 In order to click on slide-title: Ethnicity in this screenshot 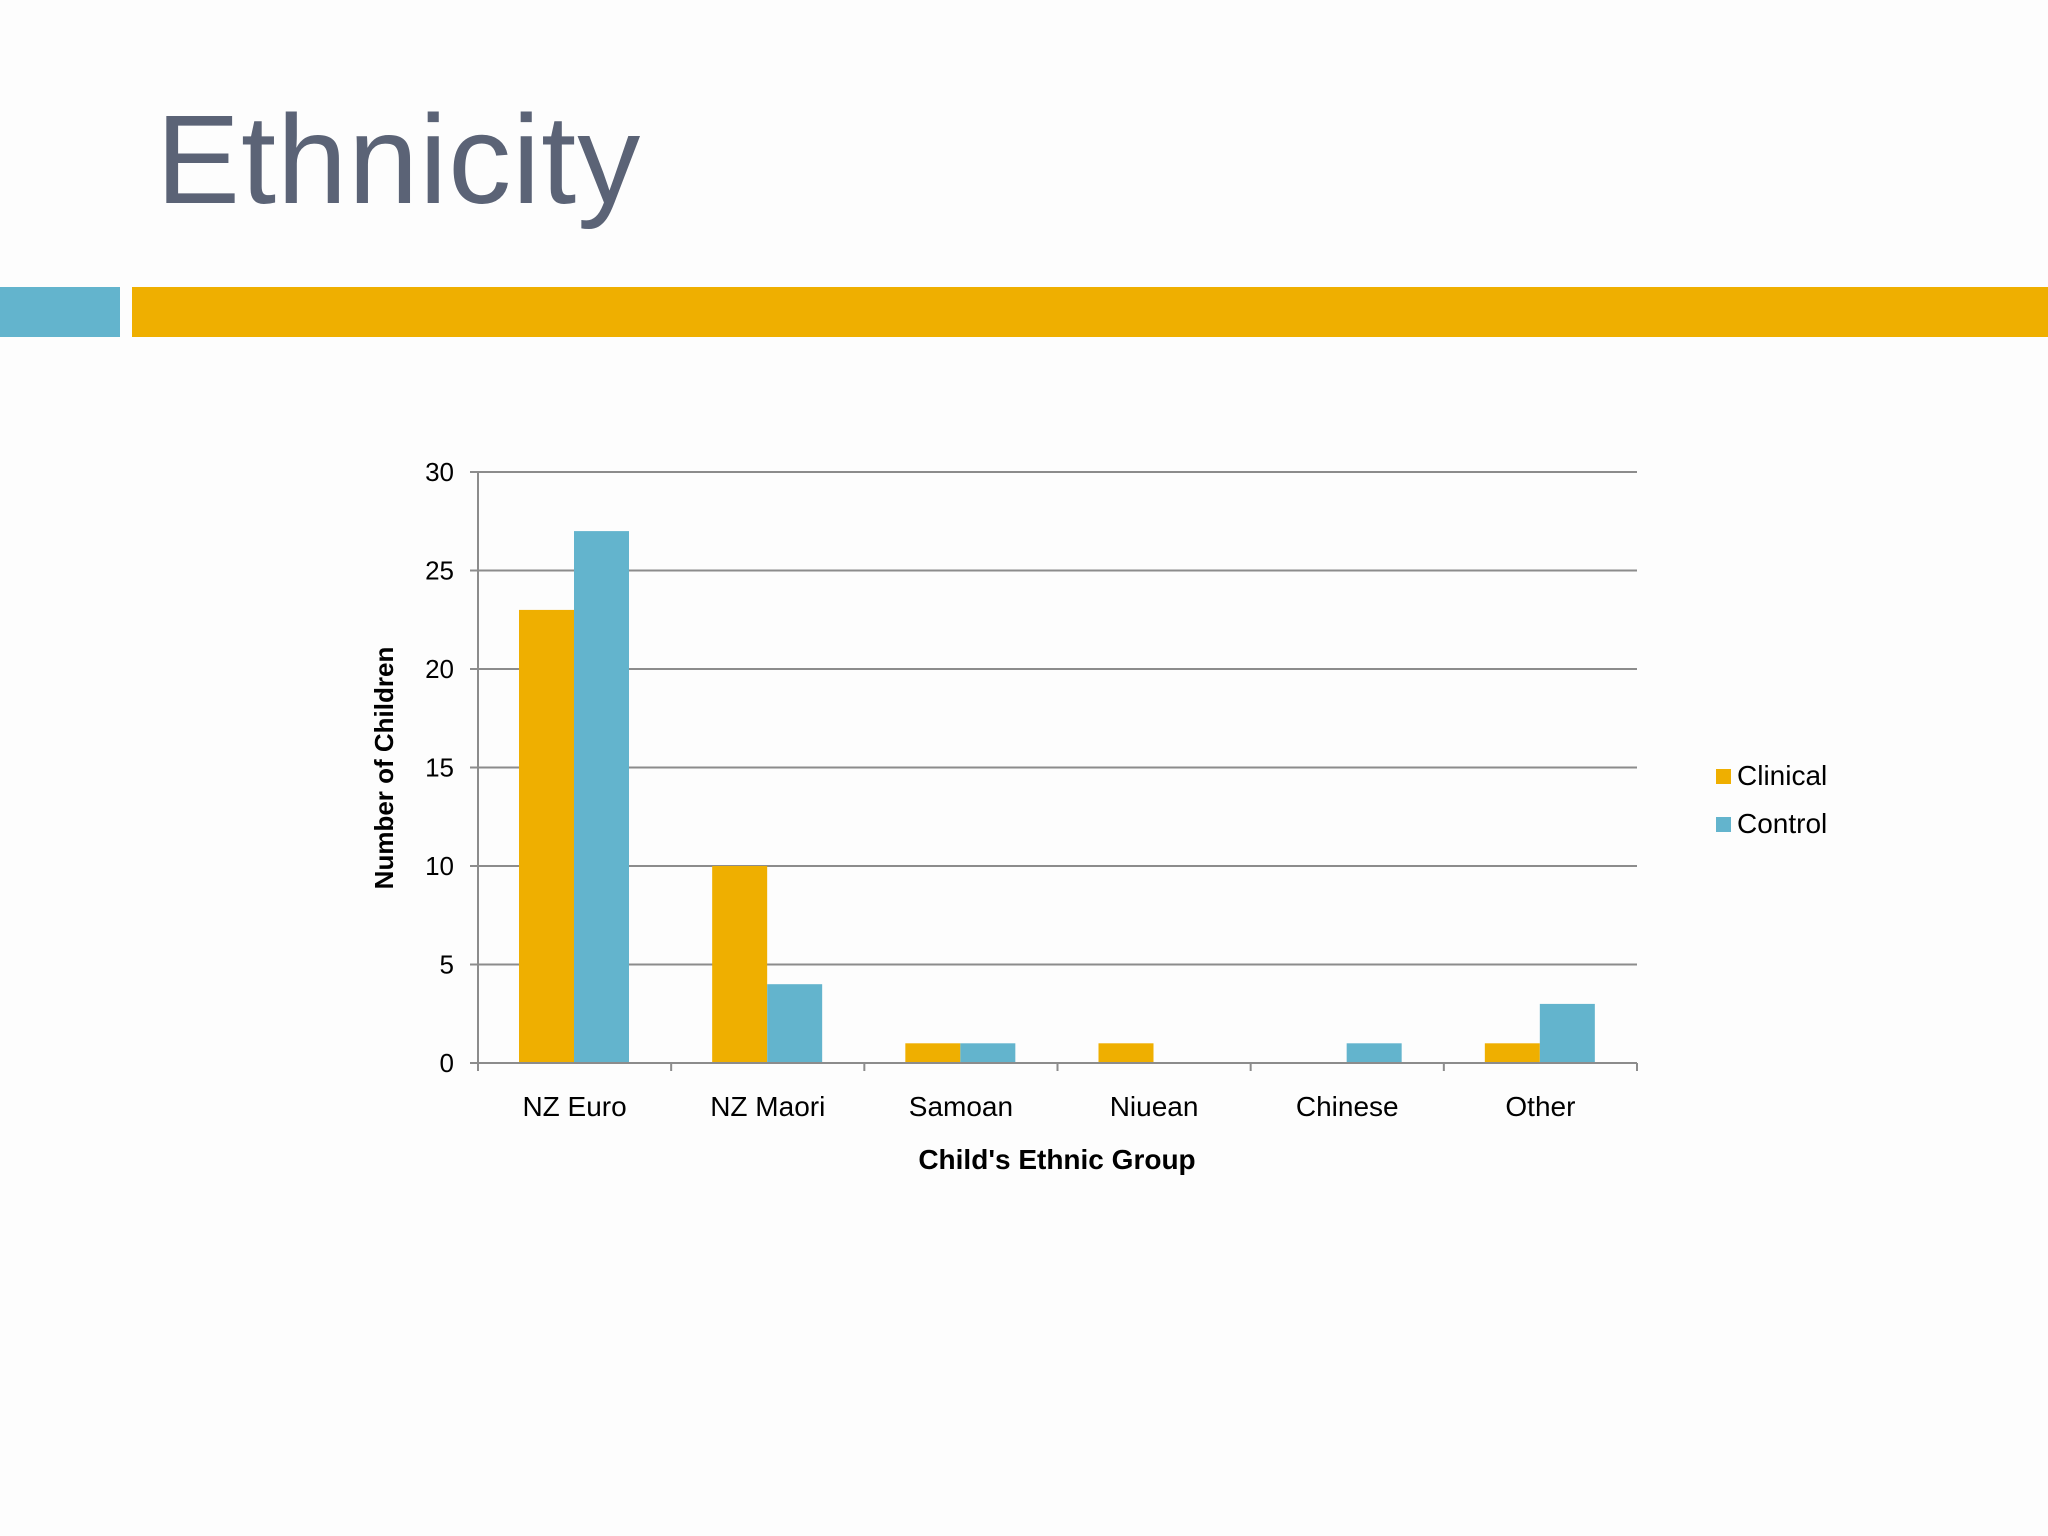, I will do `click(399, 159)`.